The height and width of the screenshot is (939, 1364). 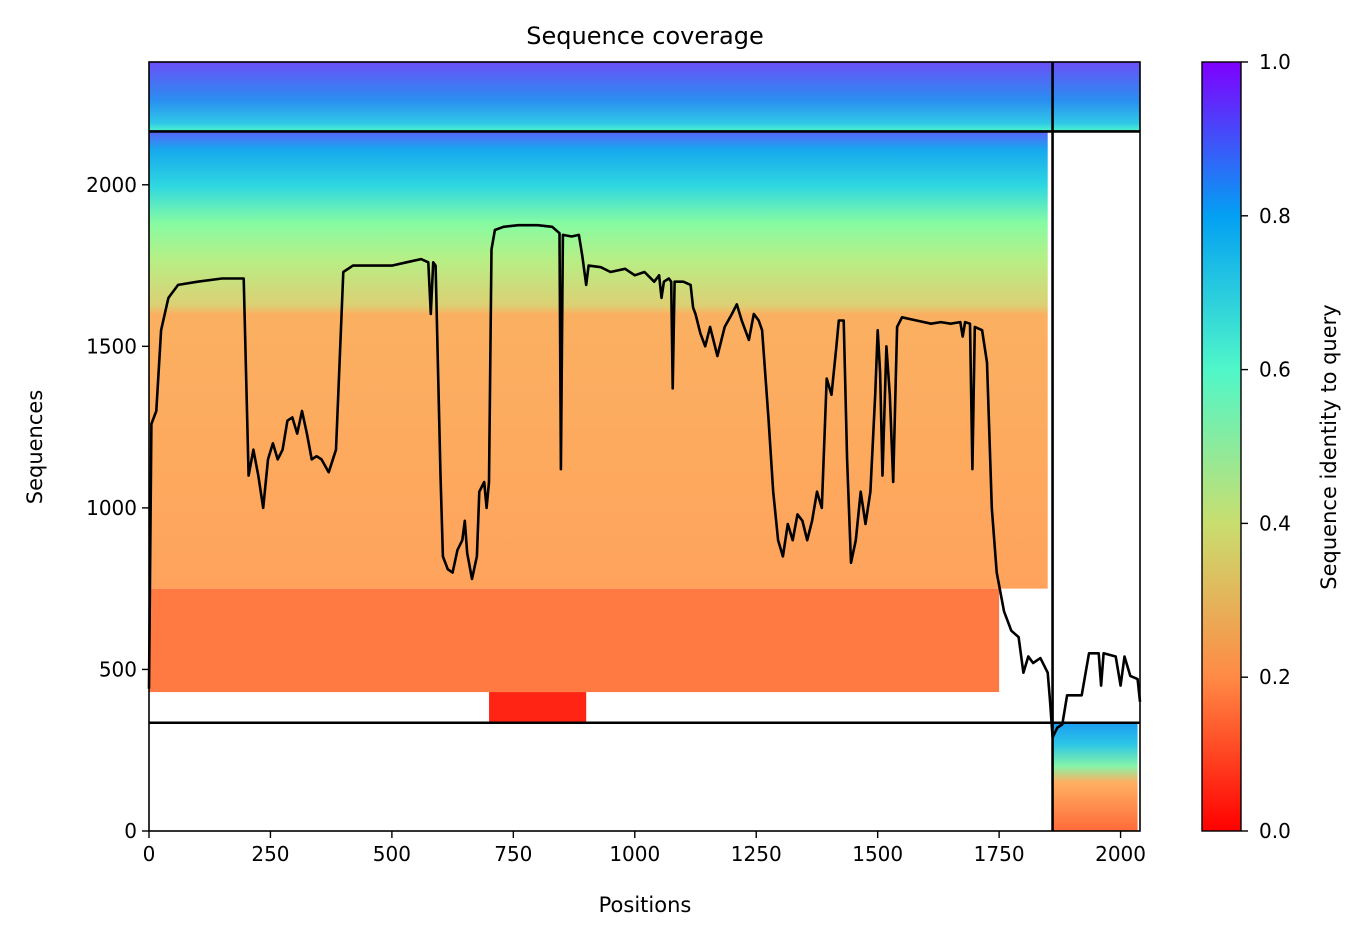 What do you see at coordinates (1120, 854) in the screenshot?
I see `x-tick-label: 2000` at bounding box center [1120, 854].